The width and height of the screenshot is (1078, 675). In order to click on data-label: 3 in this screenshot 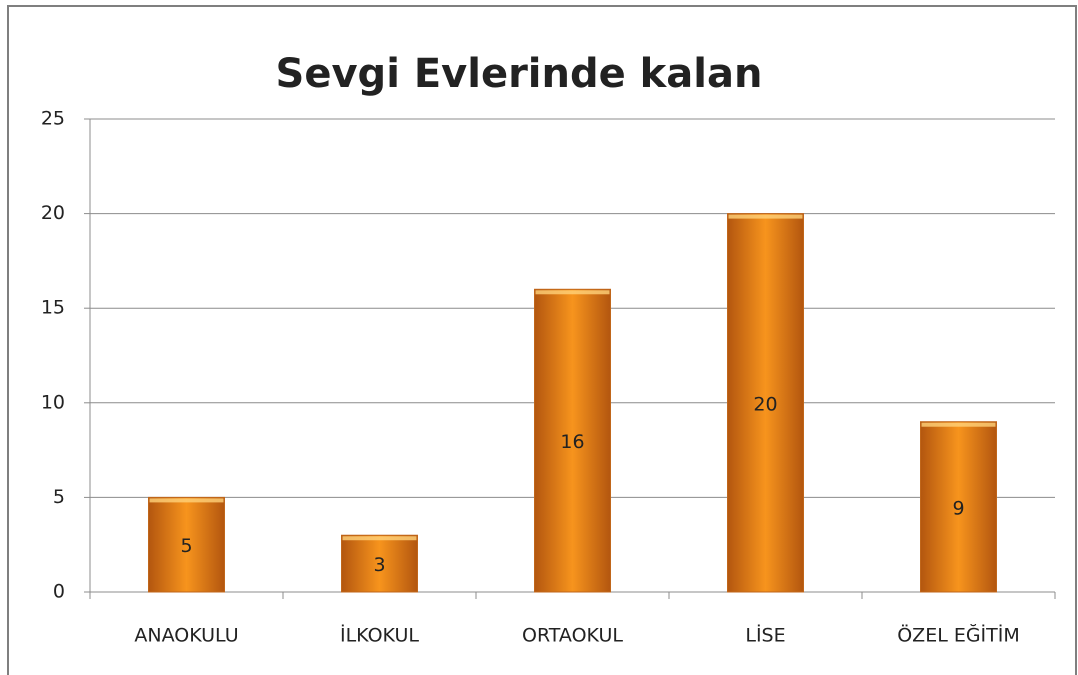, I will do `click(379, 565)`.